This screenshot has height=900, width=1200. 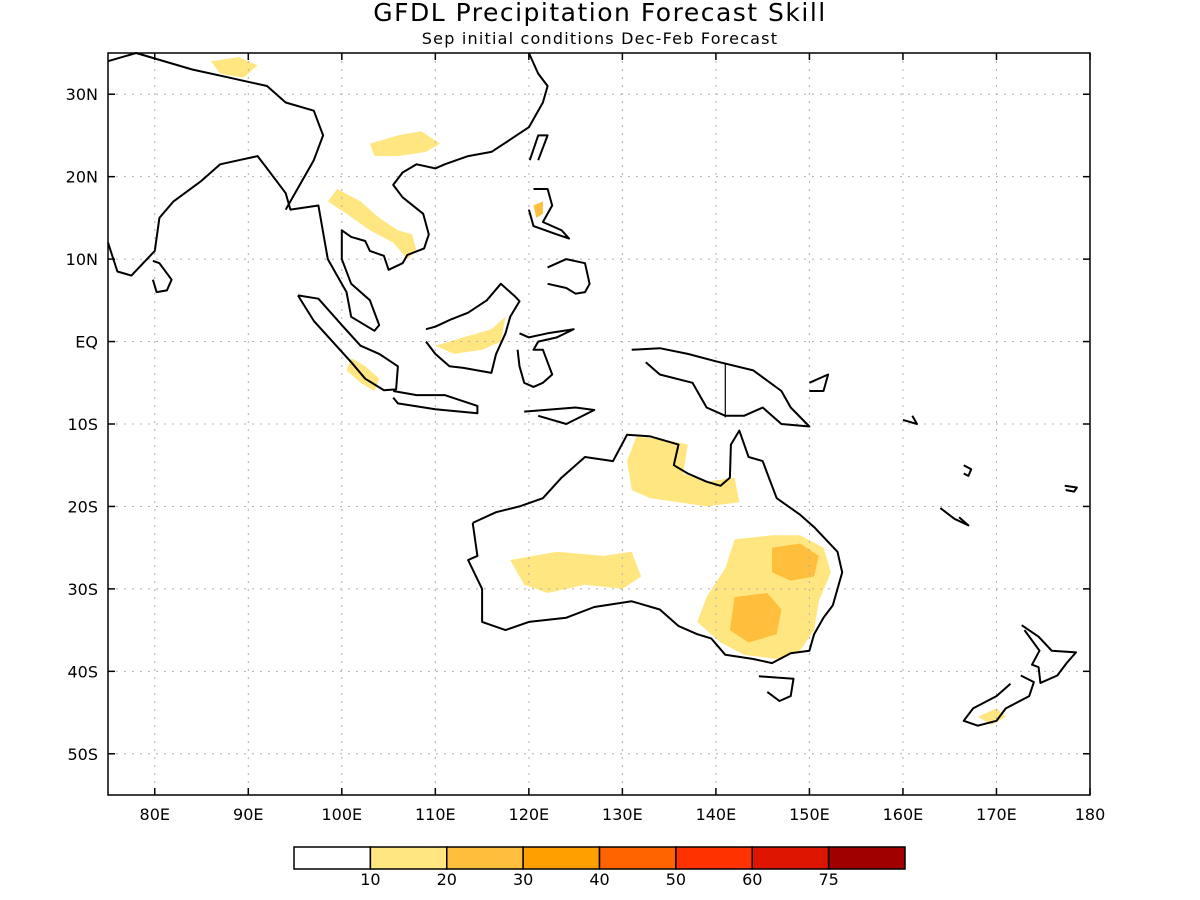 What do you see at coordinates (248, 814) in the screenshot?
I see `lon-tick-label: 90E` at bounding box center [248, 814].